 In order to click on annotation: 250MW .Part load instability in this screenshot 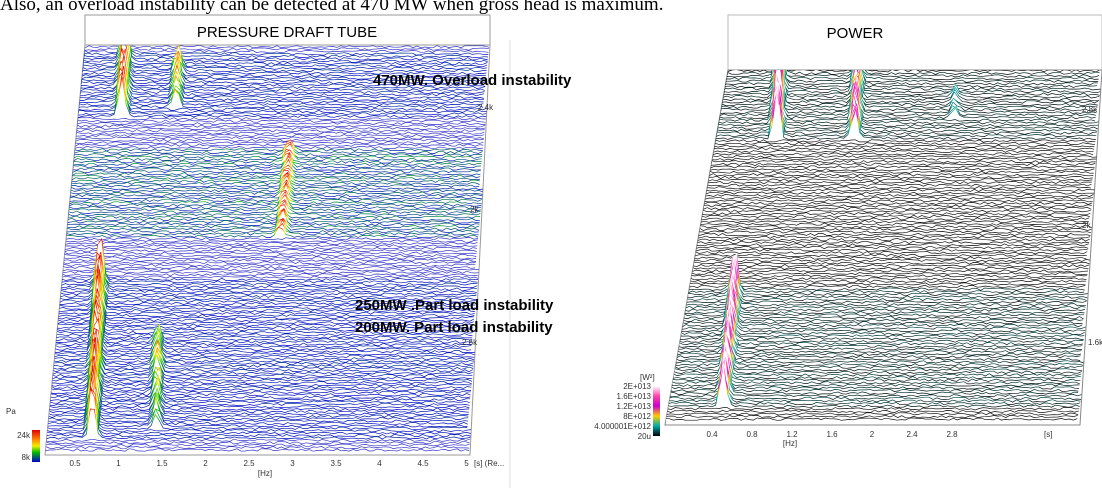, I will do `click(454, 305)`.